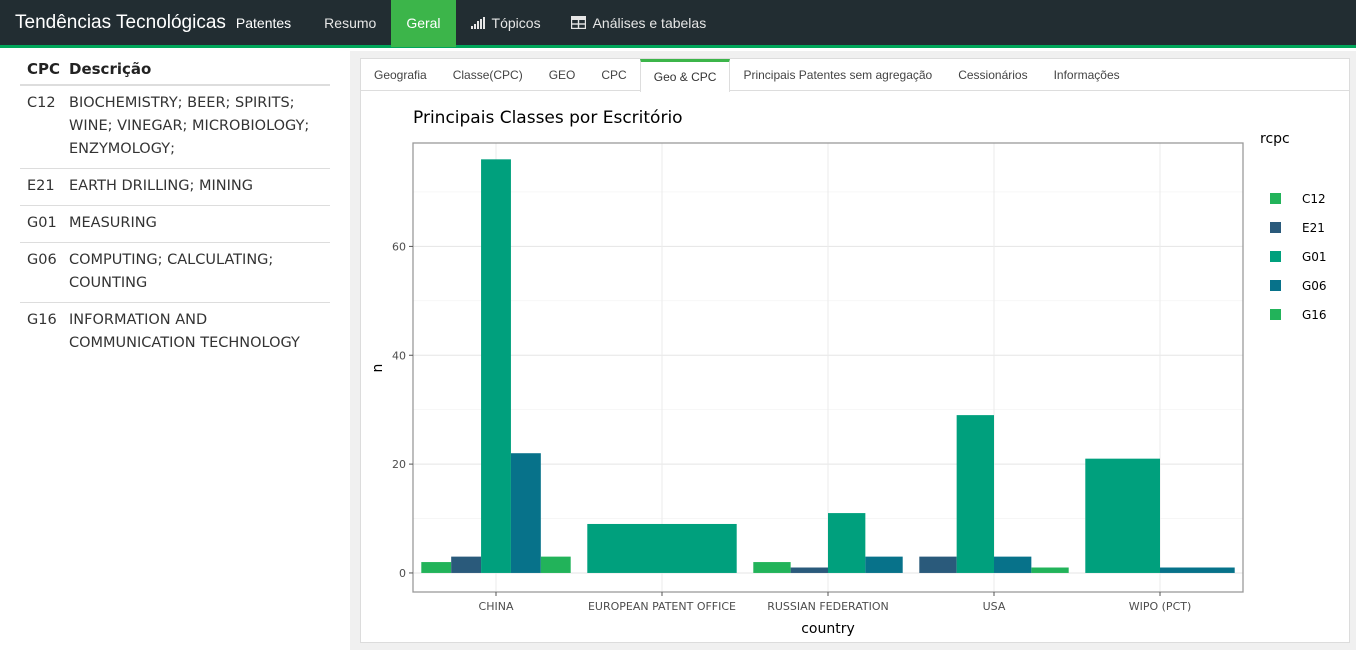 The width and height of the screenshot is (1356, 650). Describe the element at coordinates (41, 68) in the screenshot. I see `col-header-cpc: CPC` at that location.